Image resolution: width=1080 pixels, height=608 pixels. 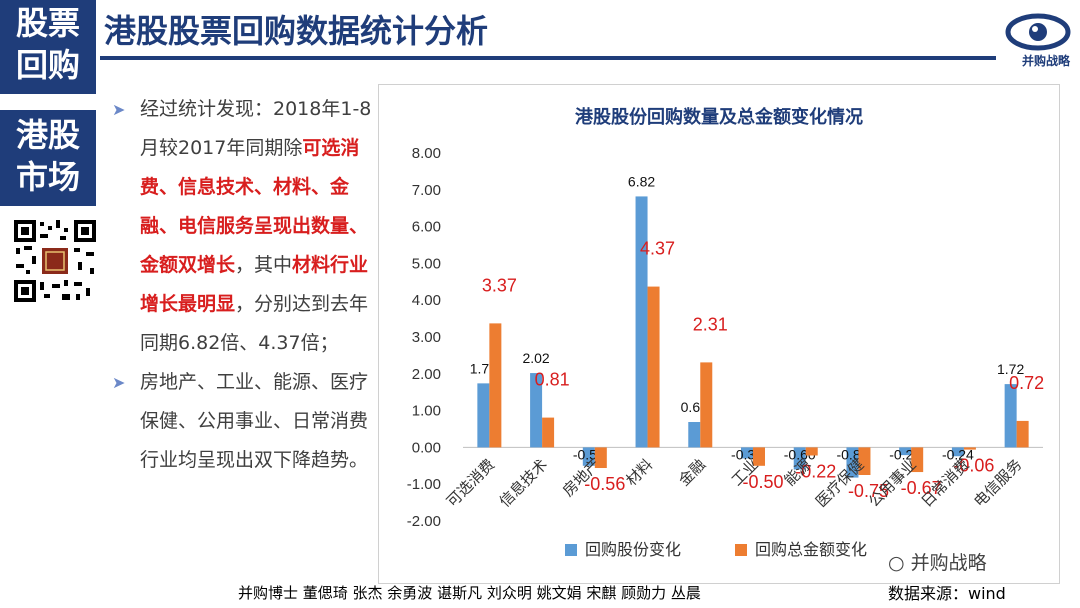 I want to click on category-label: 金融, so click(x=692, y=473).